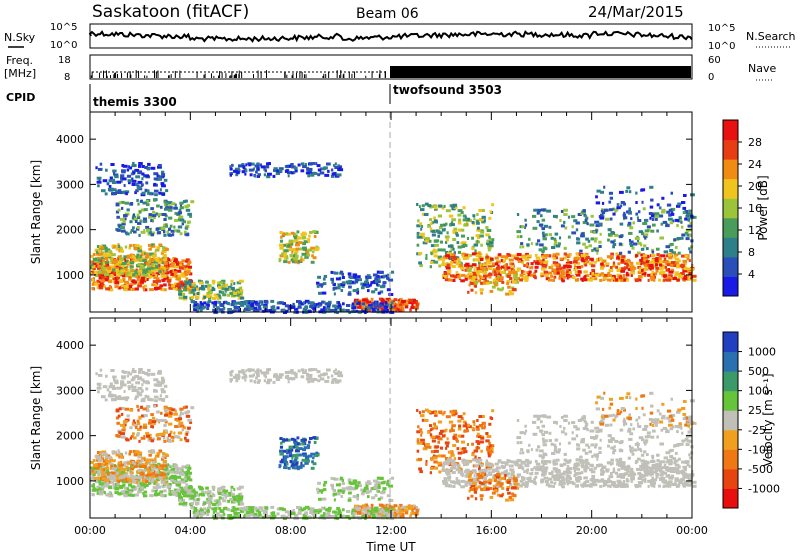 The width and height of the screenshot is (800, 554). I want to click on colorbar-tick-label: 4, so click(751, 274).